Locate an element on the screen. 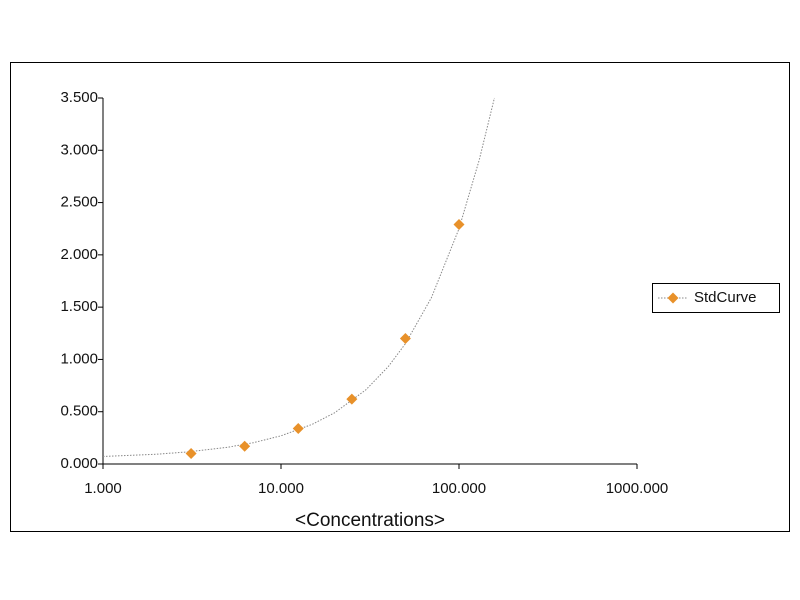  legend-label: StdCurve is located at coordinates (725, 297).